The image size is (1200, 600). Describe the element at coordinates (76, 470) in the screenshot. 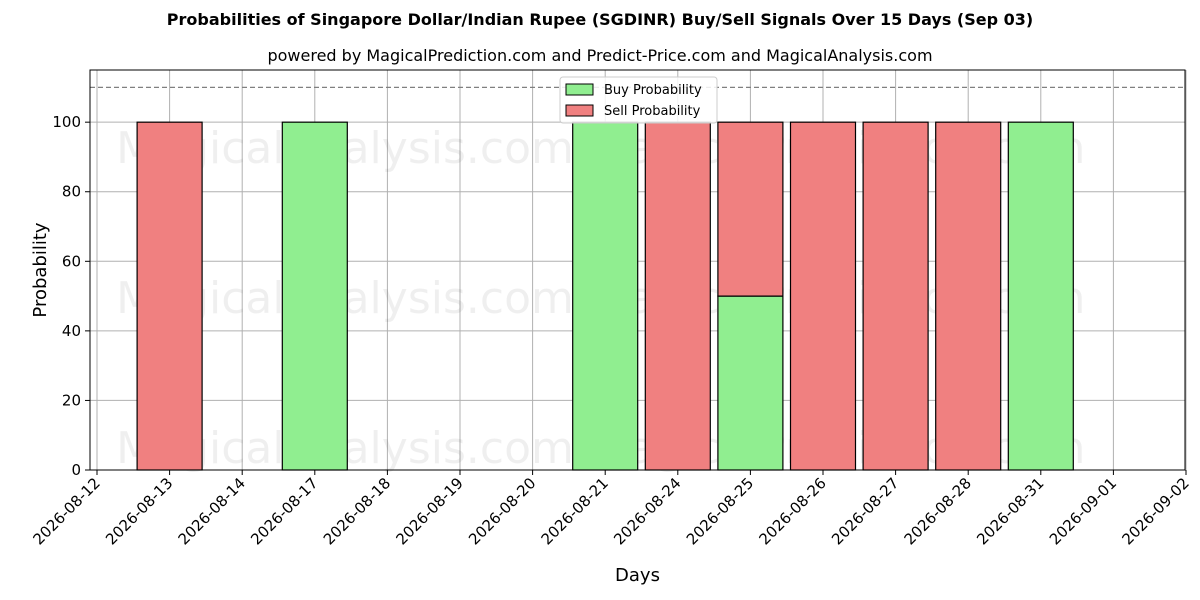

I see `y-tick-label: 0` at that location.